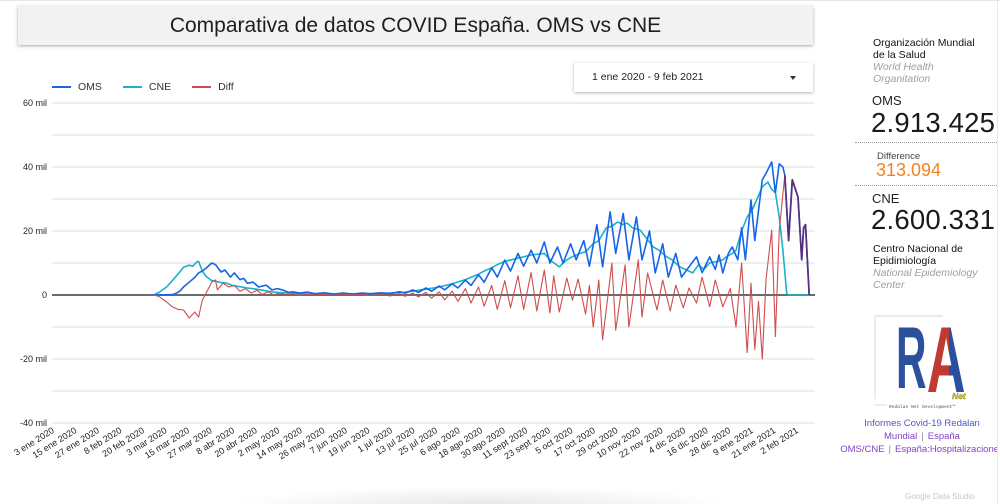 This screenshot has width=1000, height=504. Describe the element at coordinates (35, 231) in the screenshot. I see `y-tick-label: 20 mil` at that location.